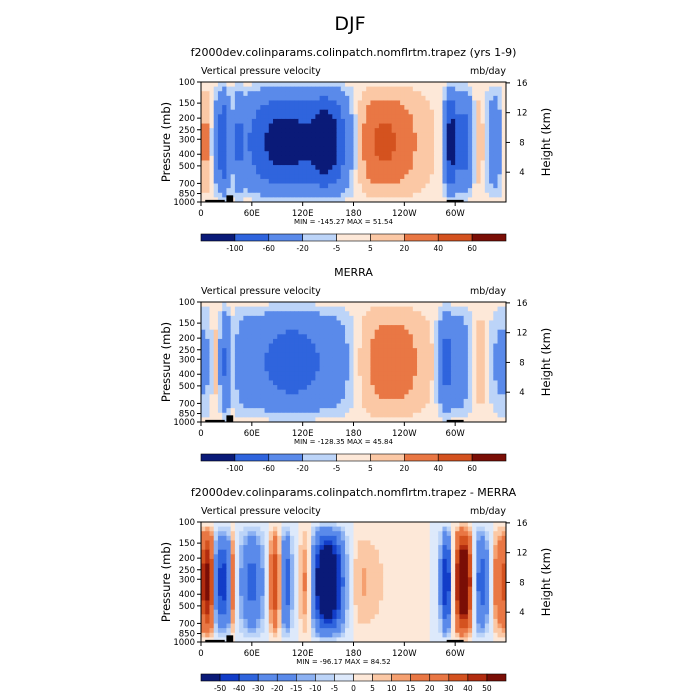 The height and width of the screenshot is (700, 700). I want to click on colorbar-label: -60, so click(269, 468).